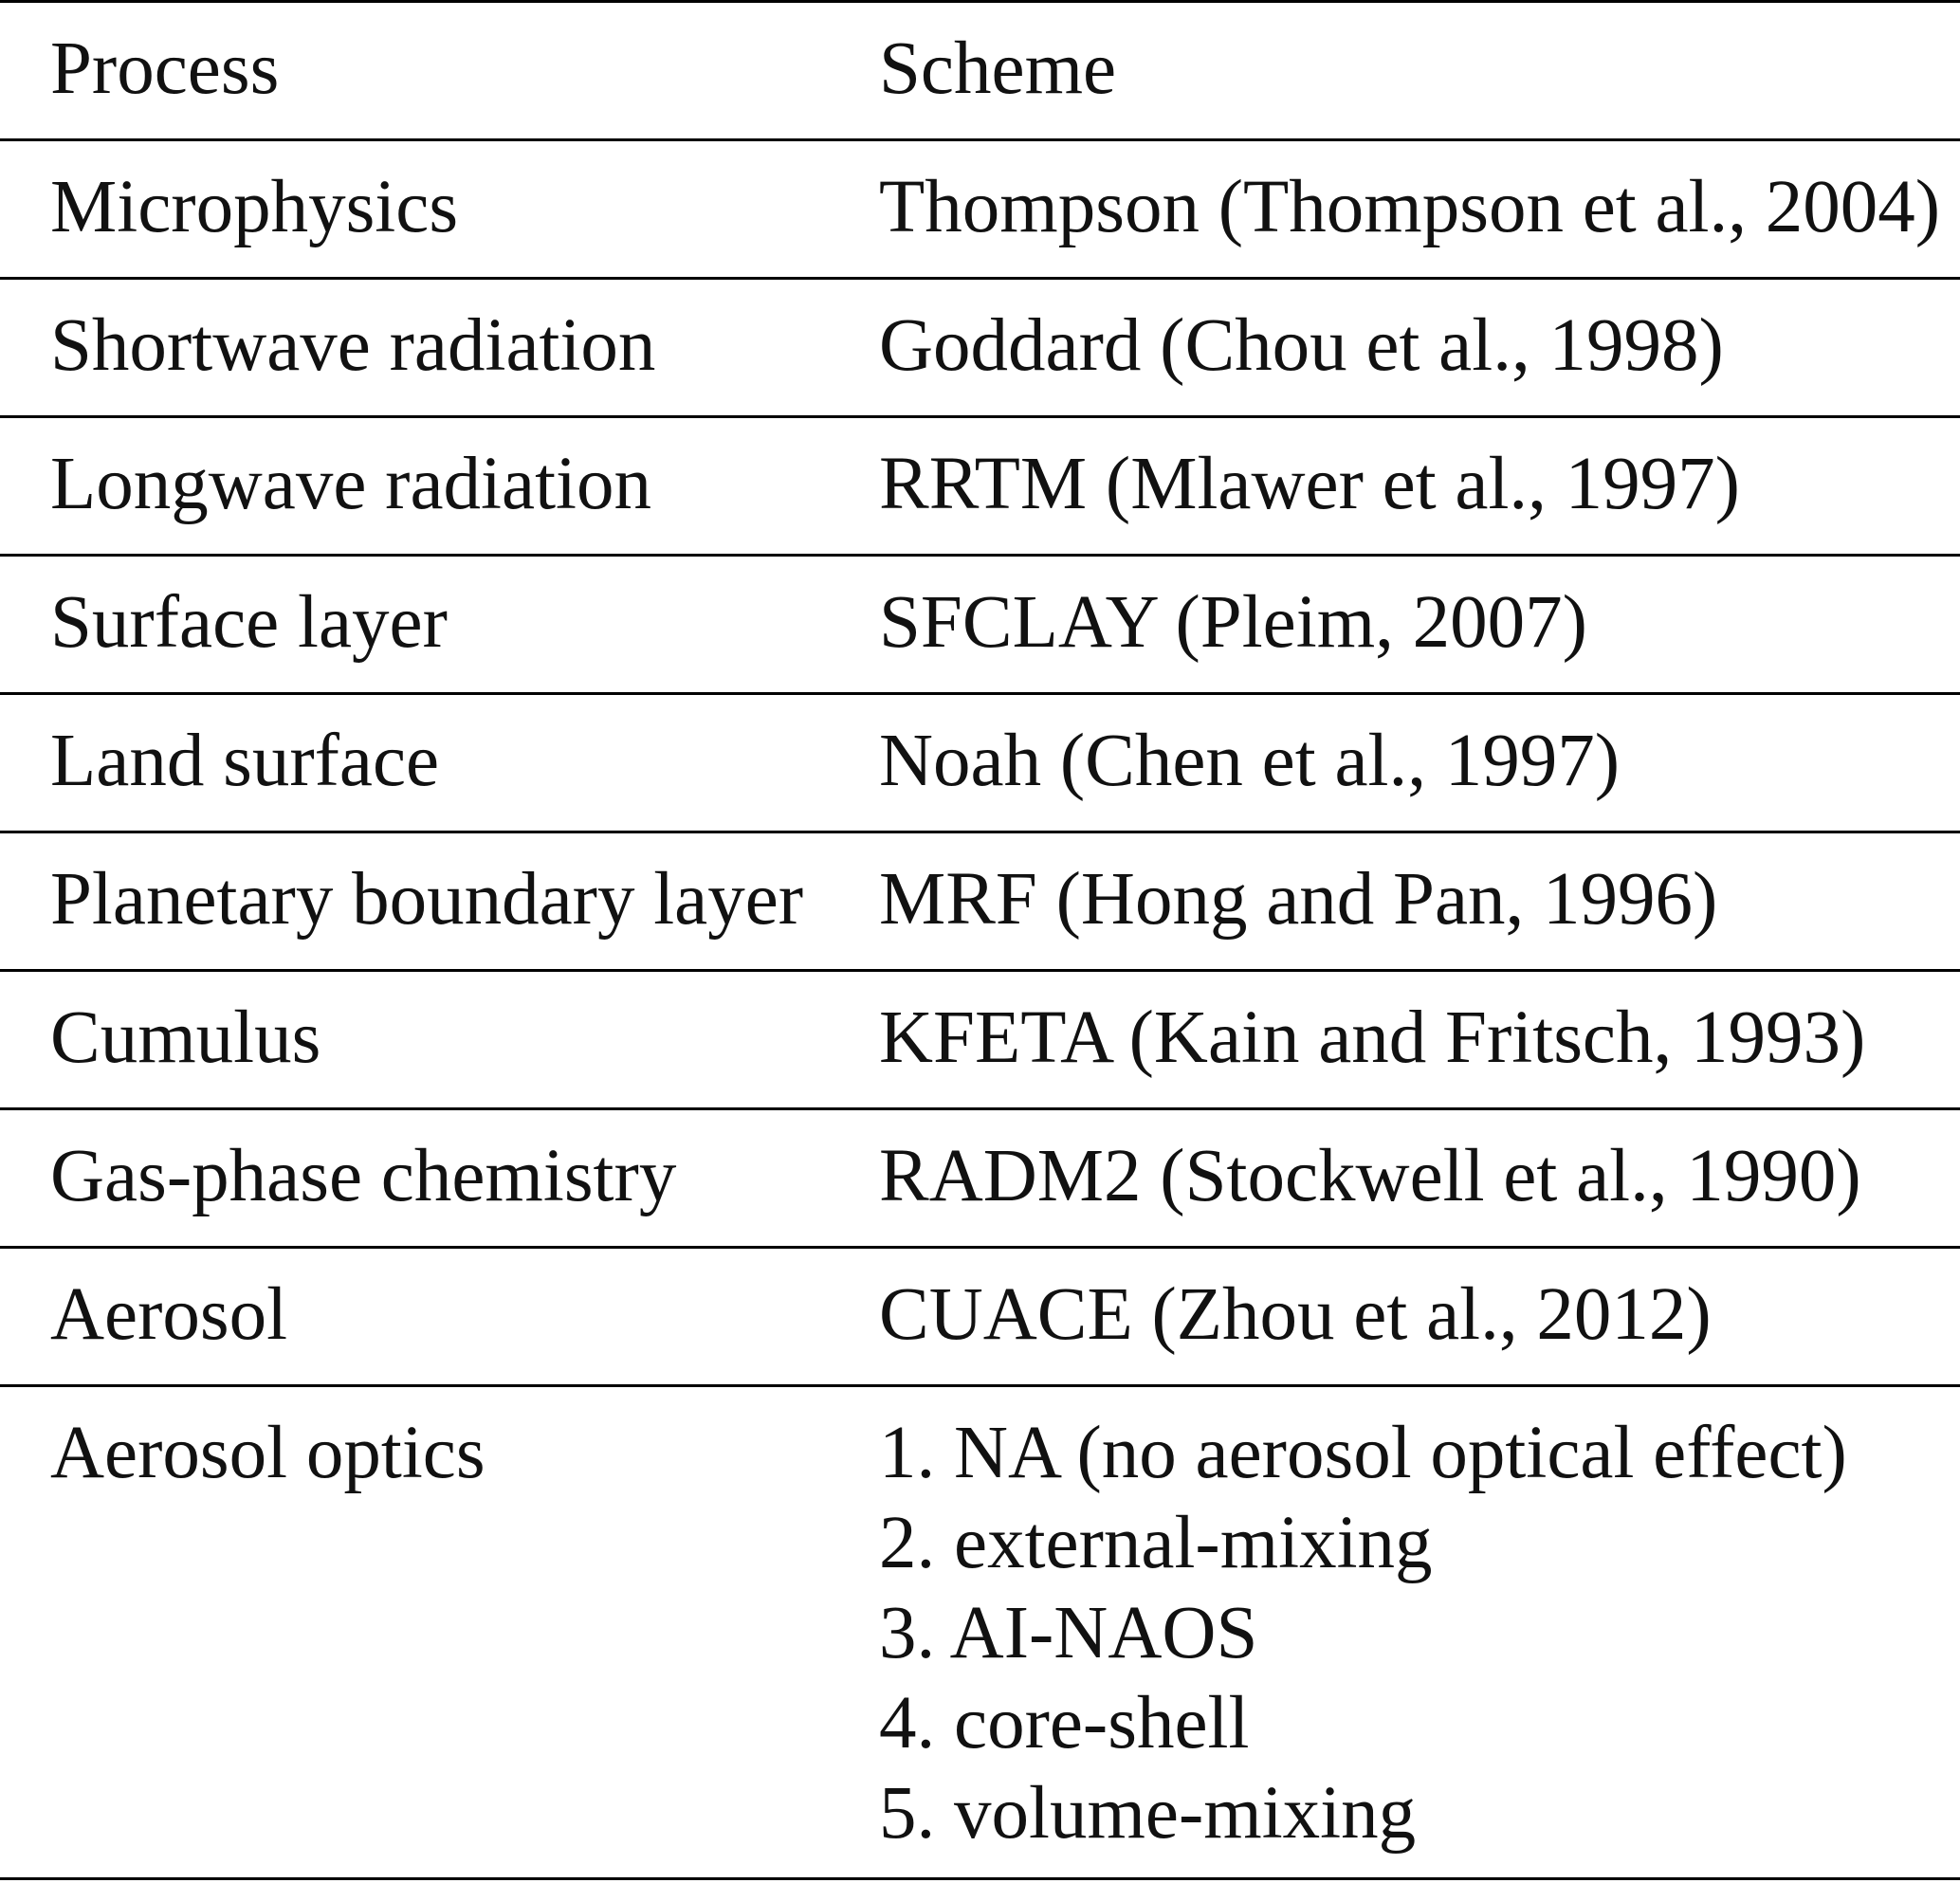 Image resolution: width=1960 pixels, height=1883 pixels. Describe the element at coordinates (254, 207) in the screenshot. I see `table-cell: Microphysics` at that location.